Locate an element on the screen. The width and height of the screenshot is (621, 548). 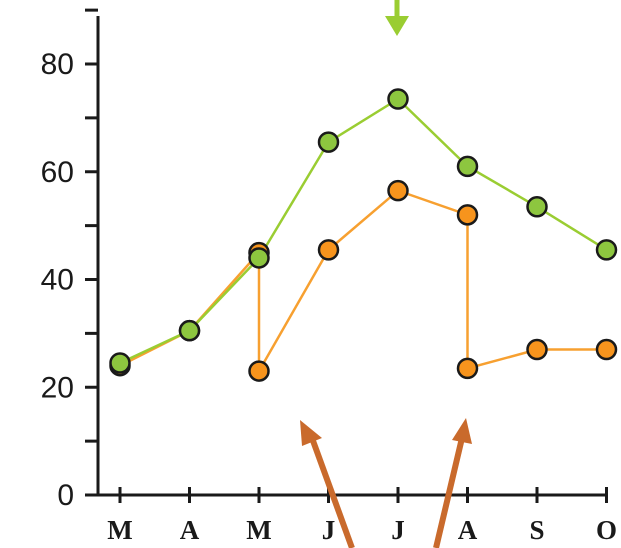
x-tick-label-0: M is located at coordinates (119, 530).